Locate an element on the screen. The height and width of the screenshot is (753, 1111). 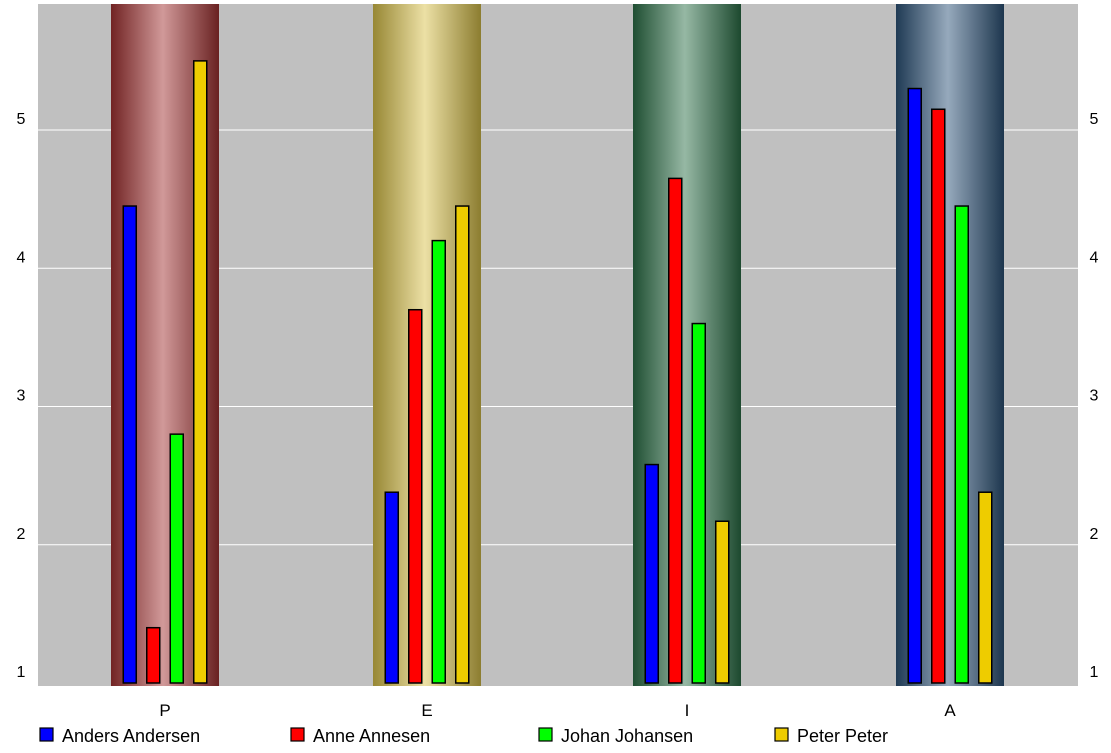
y-tick-right: 4 is located at coordinates (1094, 257).